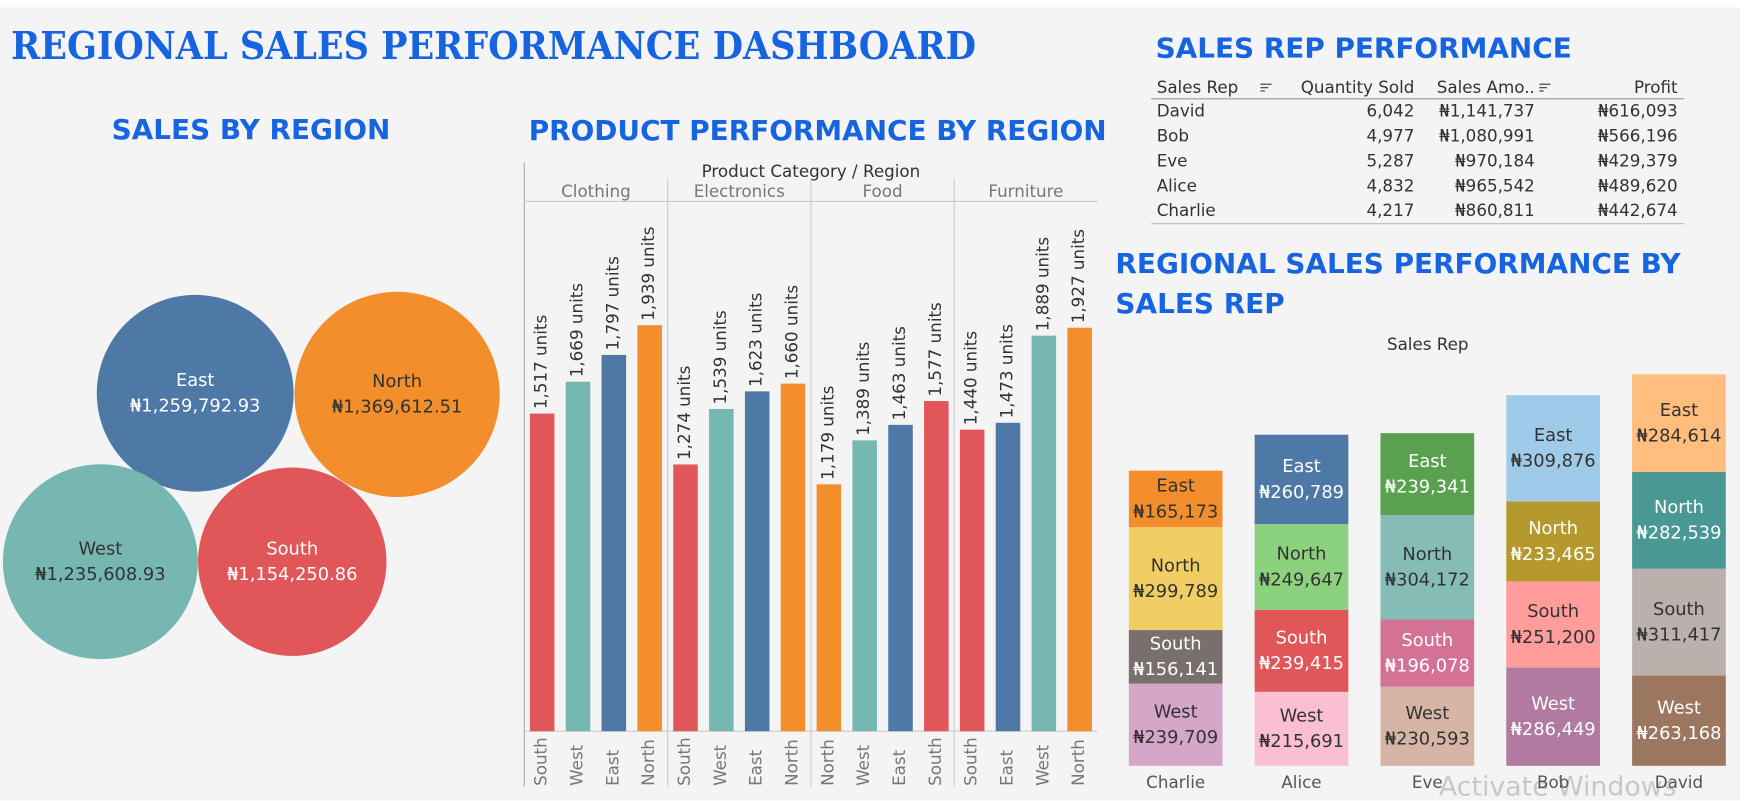  What do you see at coordinates (792, 332) in the screenshot?
I see `bar-value-label: 1,660 units` at bounding box center [792, 332].